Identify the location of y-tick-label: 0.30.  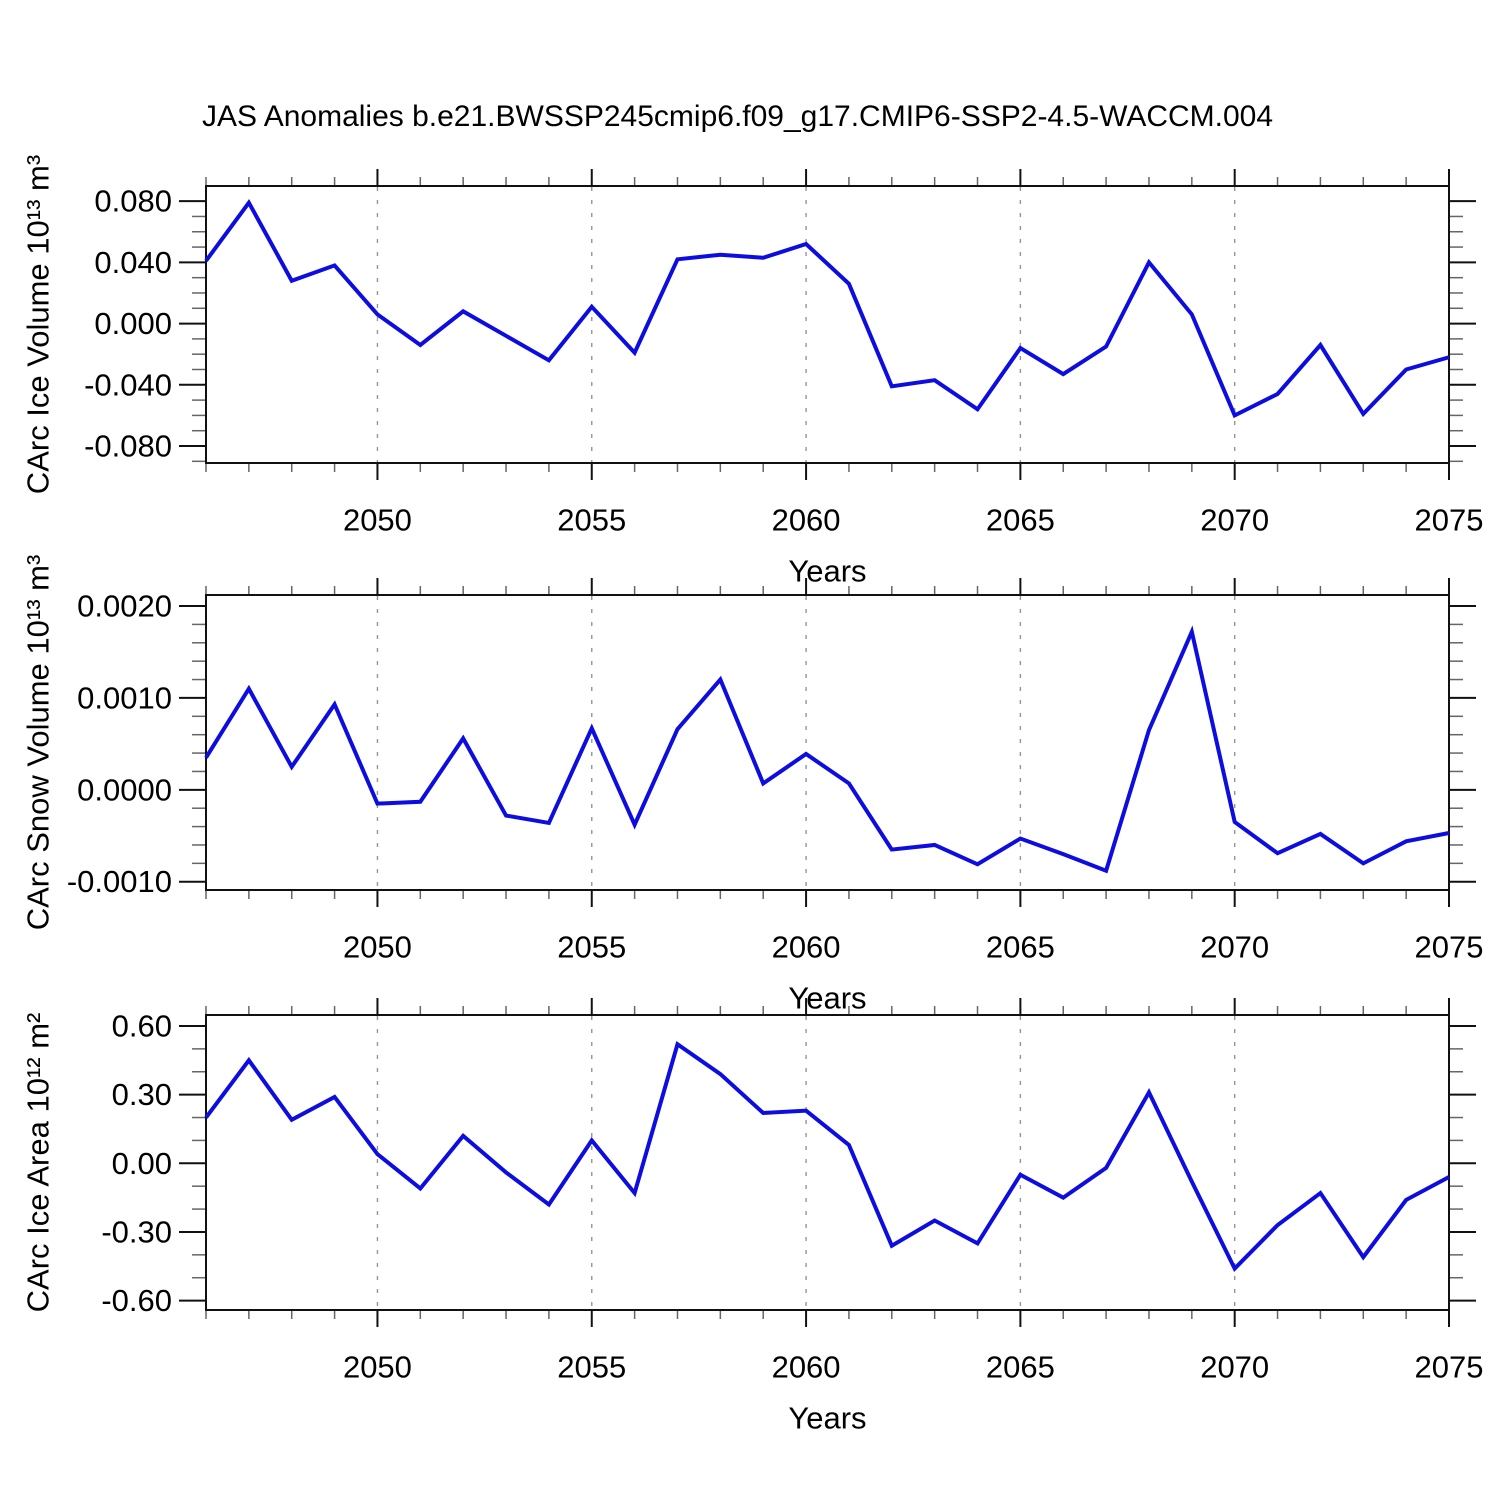
(142, 1094).